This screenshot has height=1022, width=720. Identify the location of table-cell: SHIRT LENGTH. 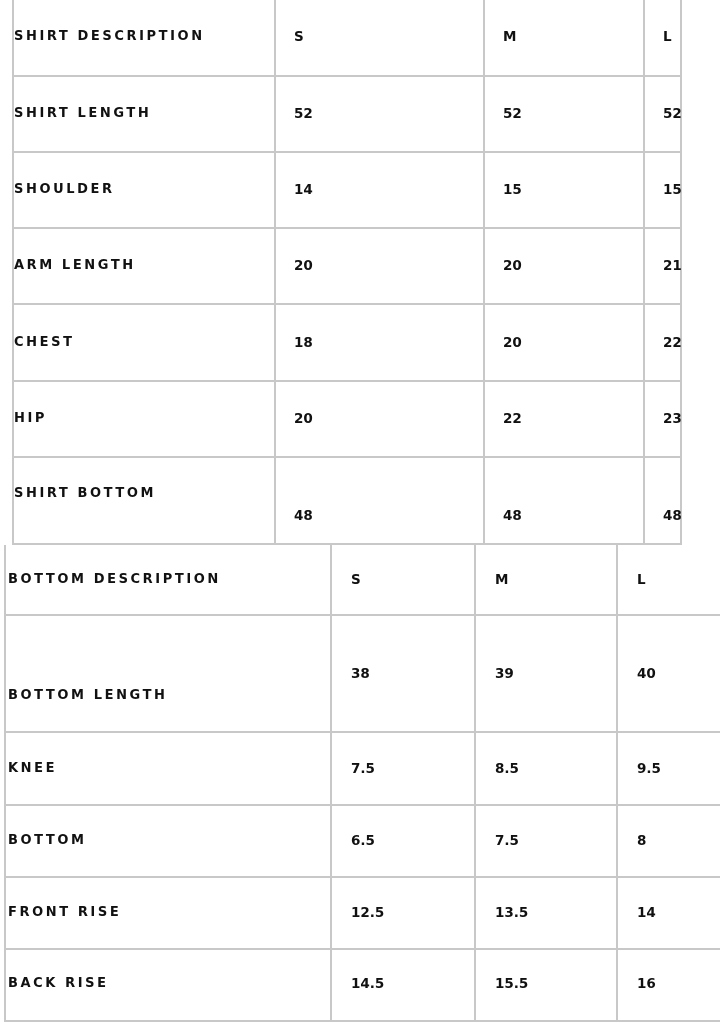
(144, 115).